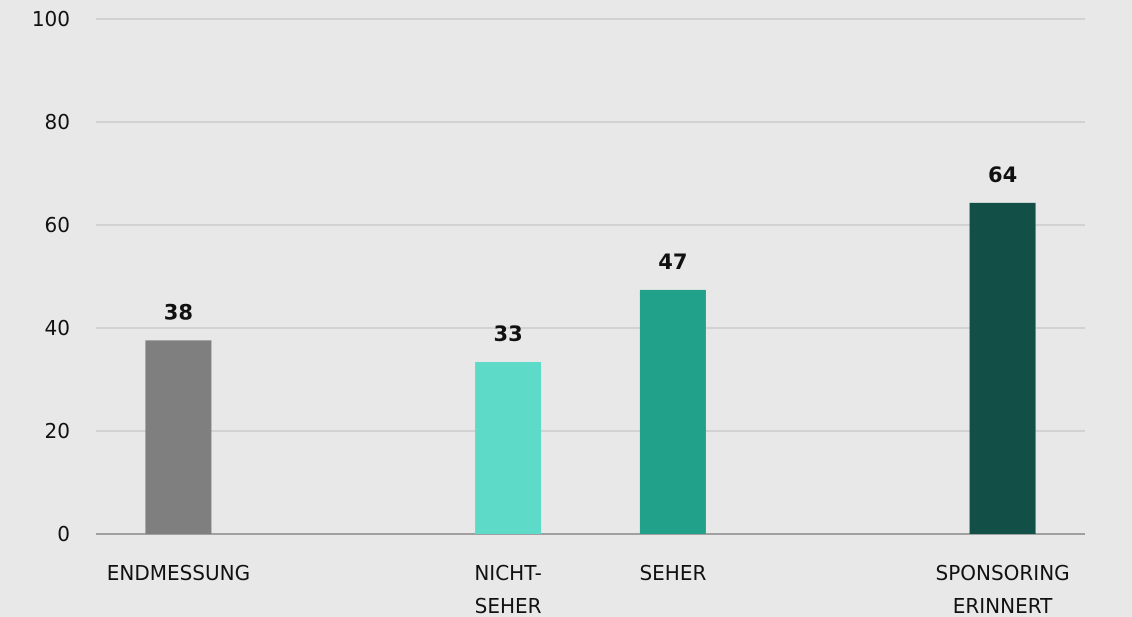  What do you see at coordinates (507, 334) in the screenshot?
I see `value-label: 33` at bounding box center [507, 334].